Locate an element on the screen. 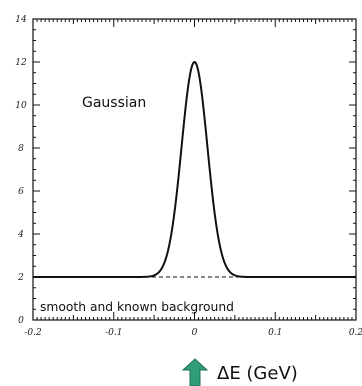 This screenshot has height=386, width=362. y-tick-label: 12 is located at coordinates (21, 63).